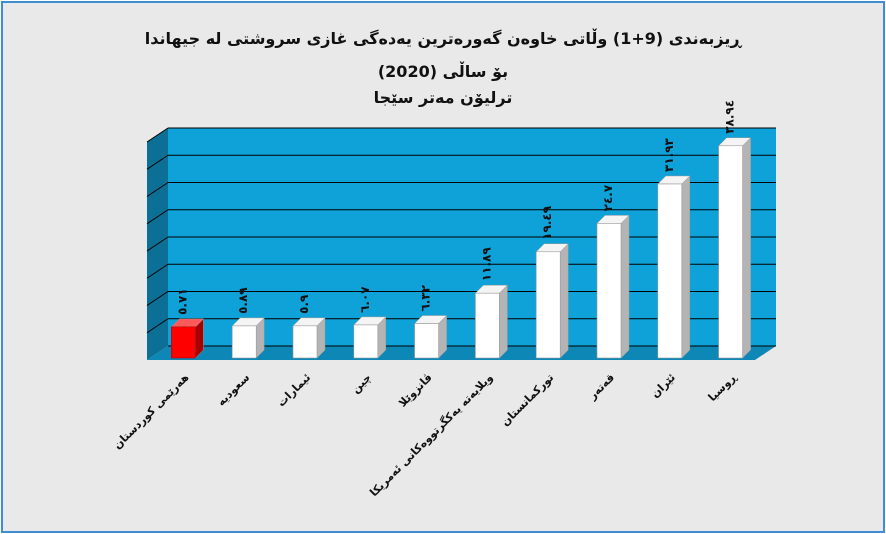 Image resolution: width=886 pixels, height=534 pixels. What do you see at coordinates (443, 71) in the screenshot?
I see `chart-subtitle: بۆ ساڵی (2020)` at bounding box center [443, 71].